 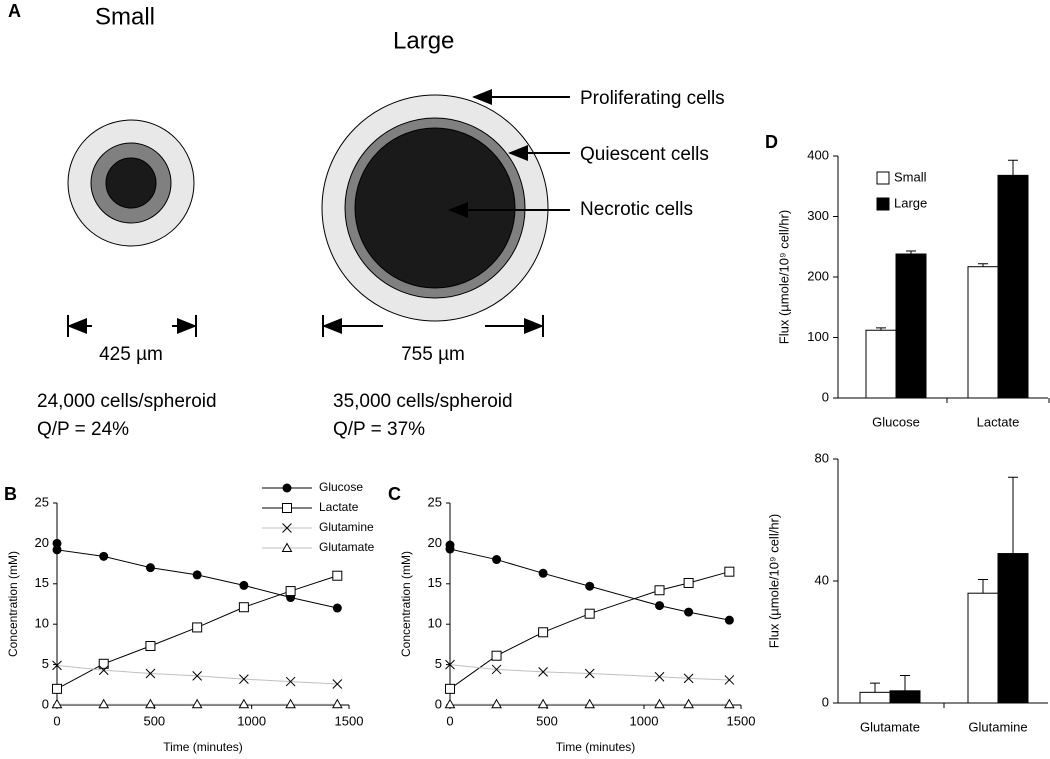 What do you see at coordinates (125, 16) in the screenshot?
I see `small-title: Small` at bounding box center [125, 16].